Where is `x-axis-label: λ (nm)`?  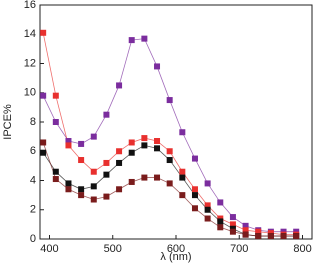
x-axis-label: λ (nm) is located at coordinates (175, 257).